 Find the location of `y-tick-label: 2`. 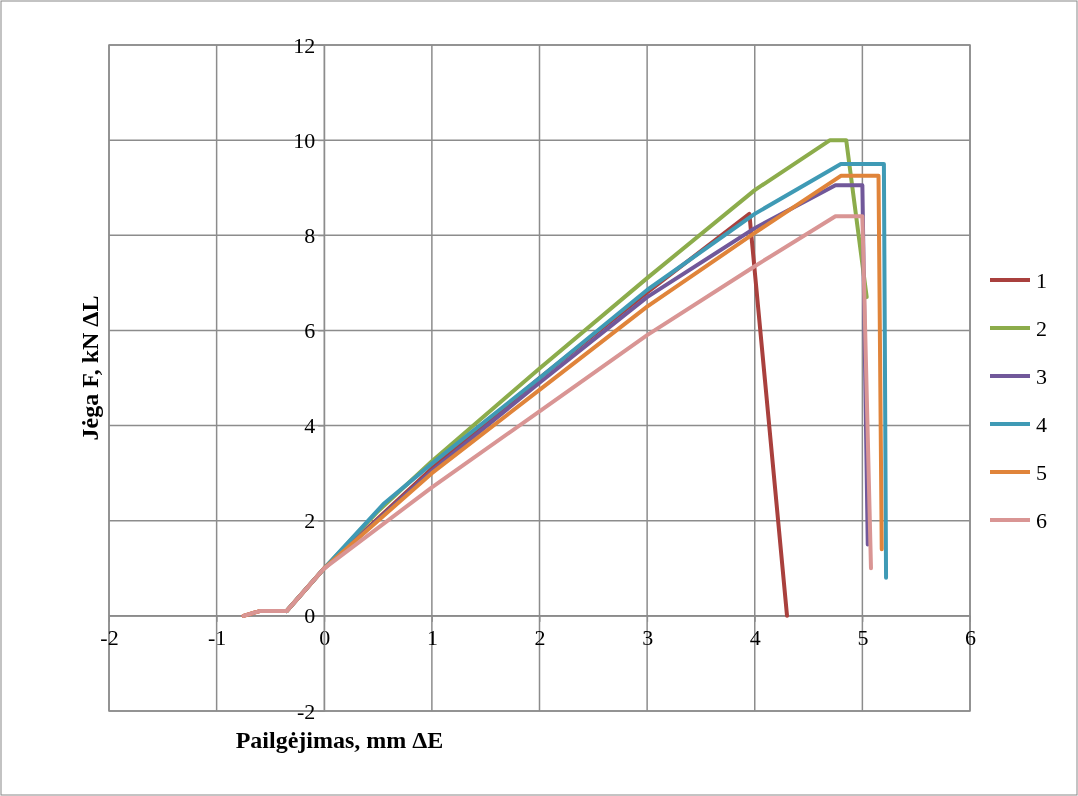

y-tick-label: 2 is located at coordinates (310, 521).